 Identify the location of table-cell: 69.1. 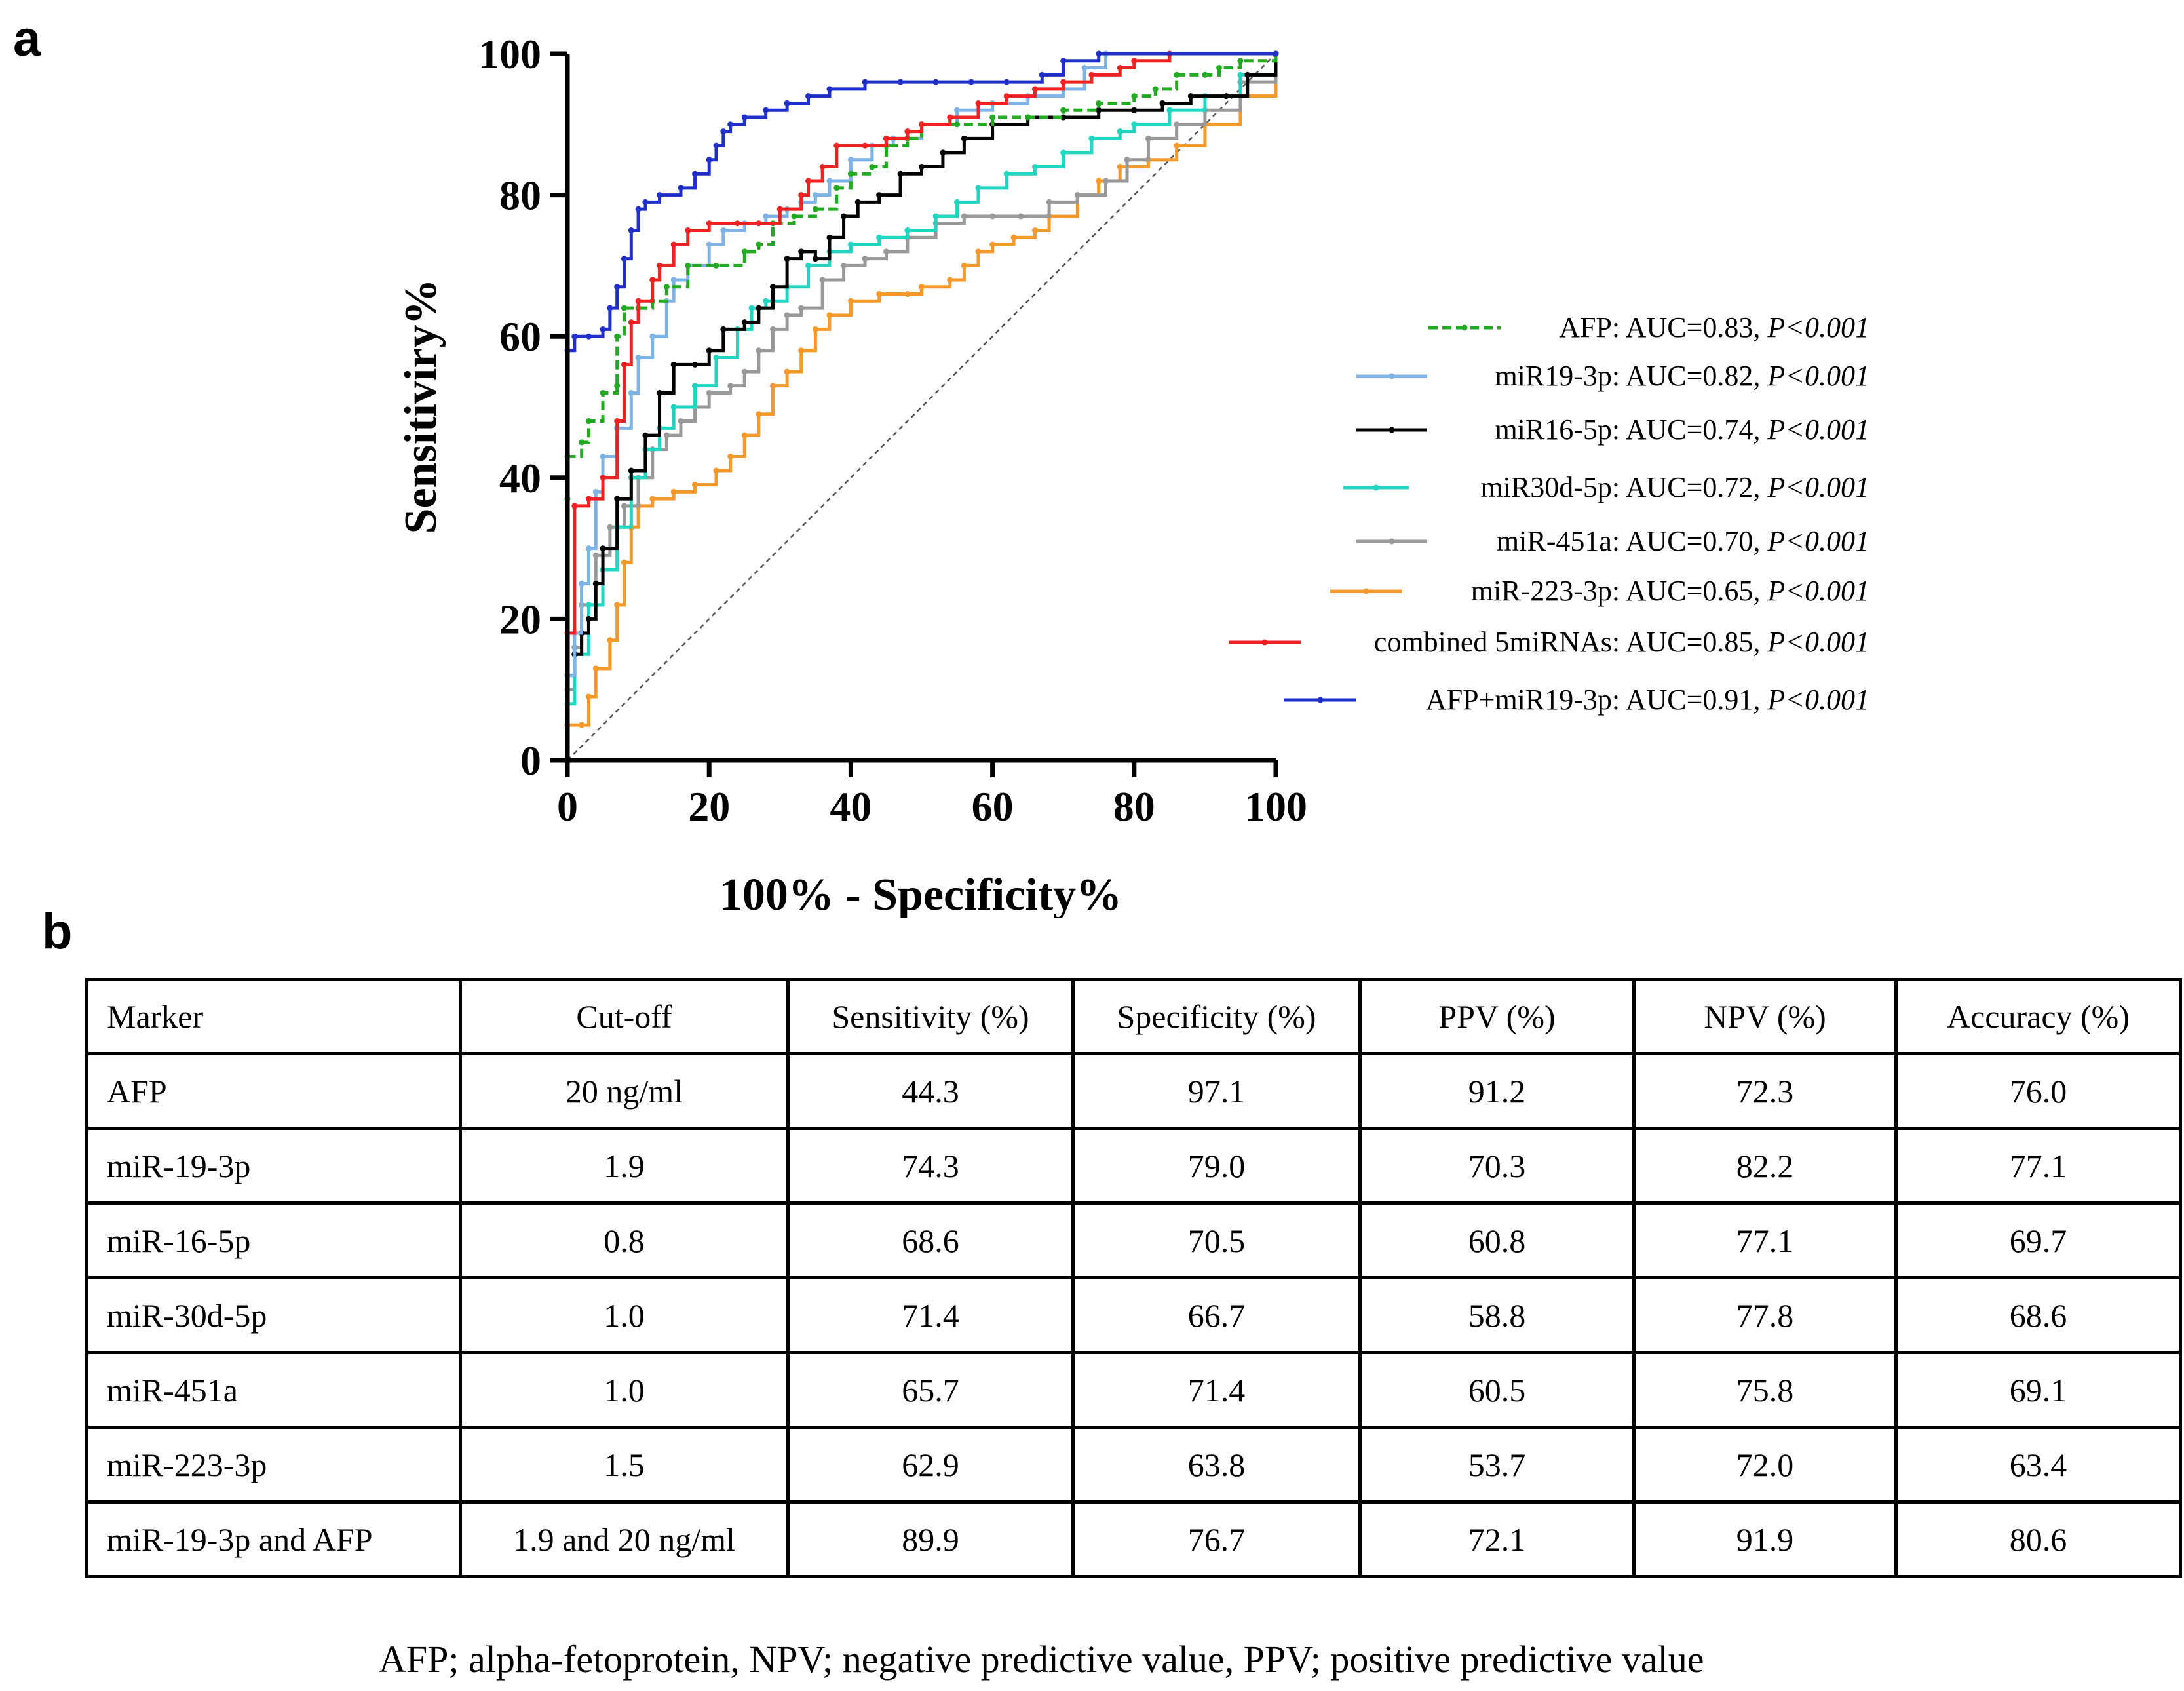
(2038, 1390).